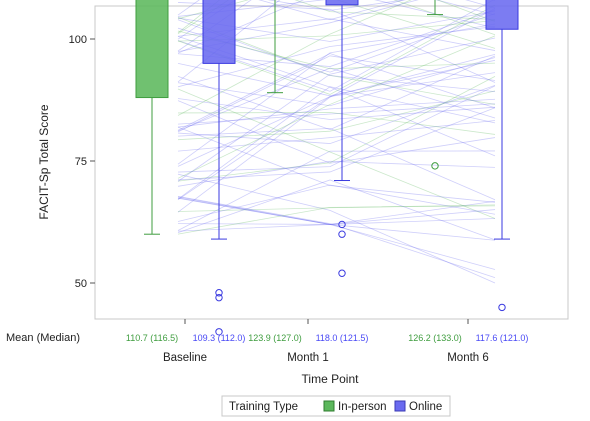 Image resolution: width=590 pixels, height=421 pixels. Describe the element at coordinates (44, 161) in the screenshot. I see `y-axis-label: FACIT-Sp Total Score` at that location.